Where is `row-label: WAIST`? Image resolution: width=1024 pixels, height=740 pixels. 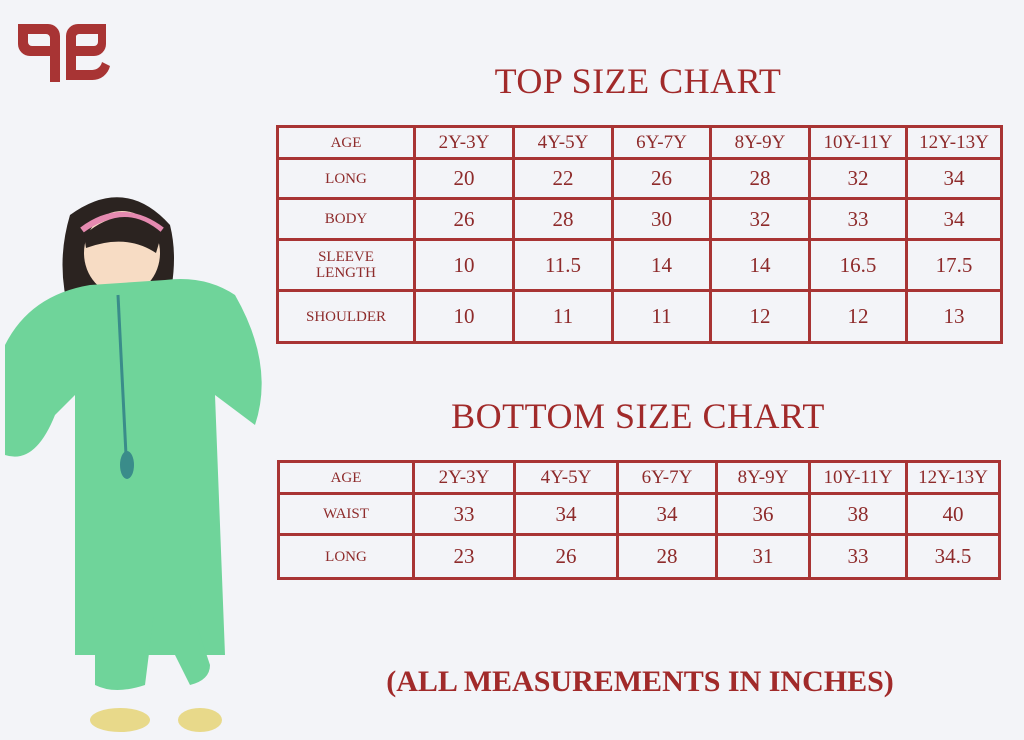 row-label: WAIST is located at coordinates (346, 514).